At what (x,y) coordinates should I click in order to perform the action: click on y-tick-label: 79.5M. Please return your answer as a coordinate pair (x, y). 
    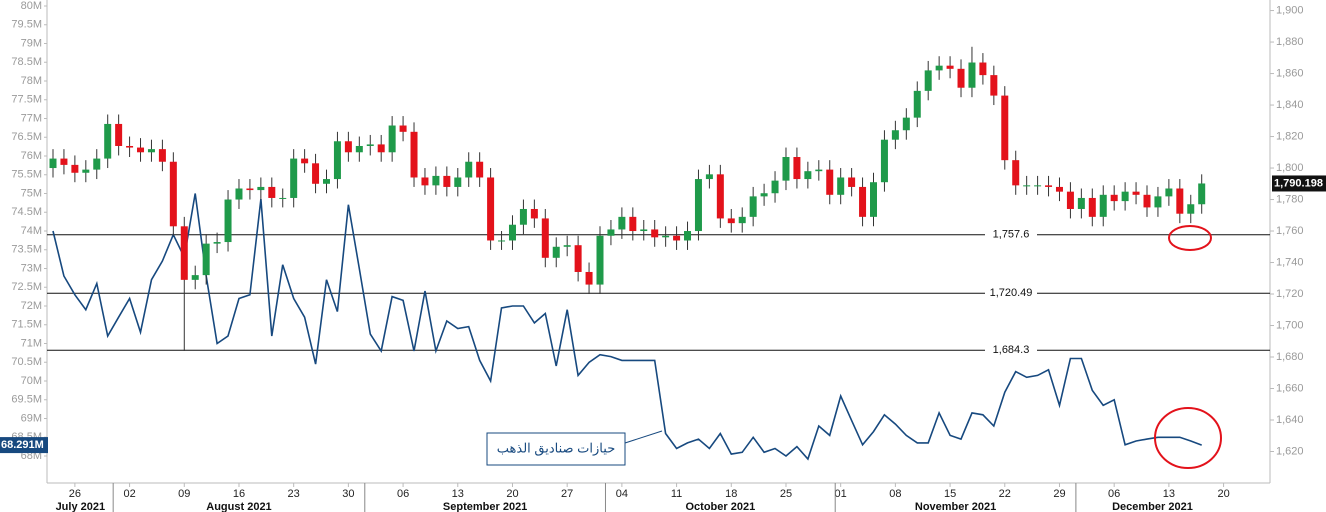
    Looking at the image, I should click on (26, 25).